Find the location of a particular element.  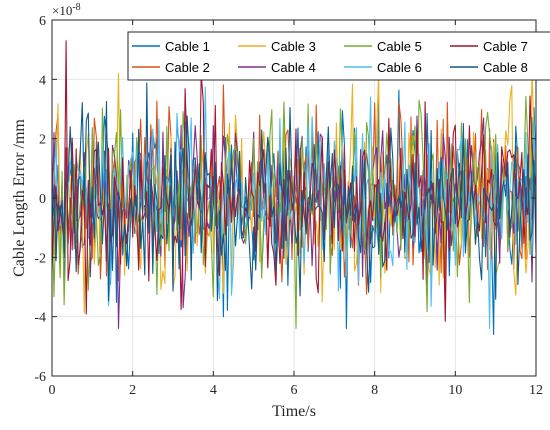

x-tick-label: 4 is located at coordinates (213, 390).